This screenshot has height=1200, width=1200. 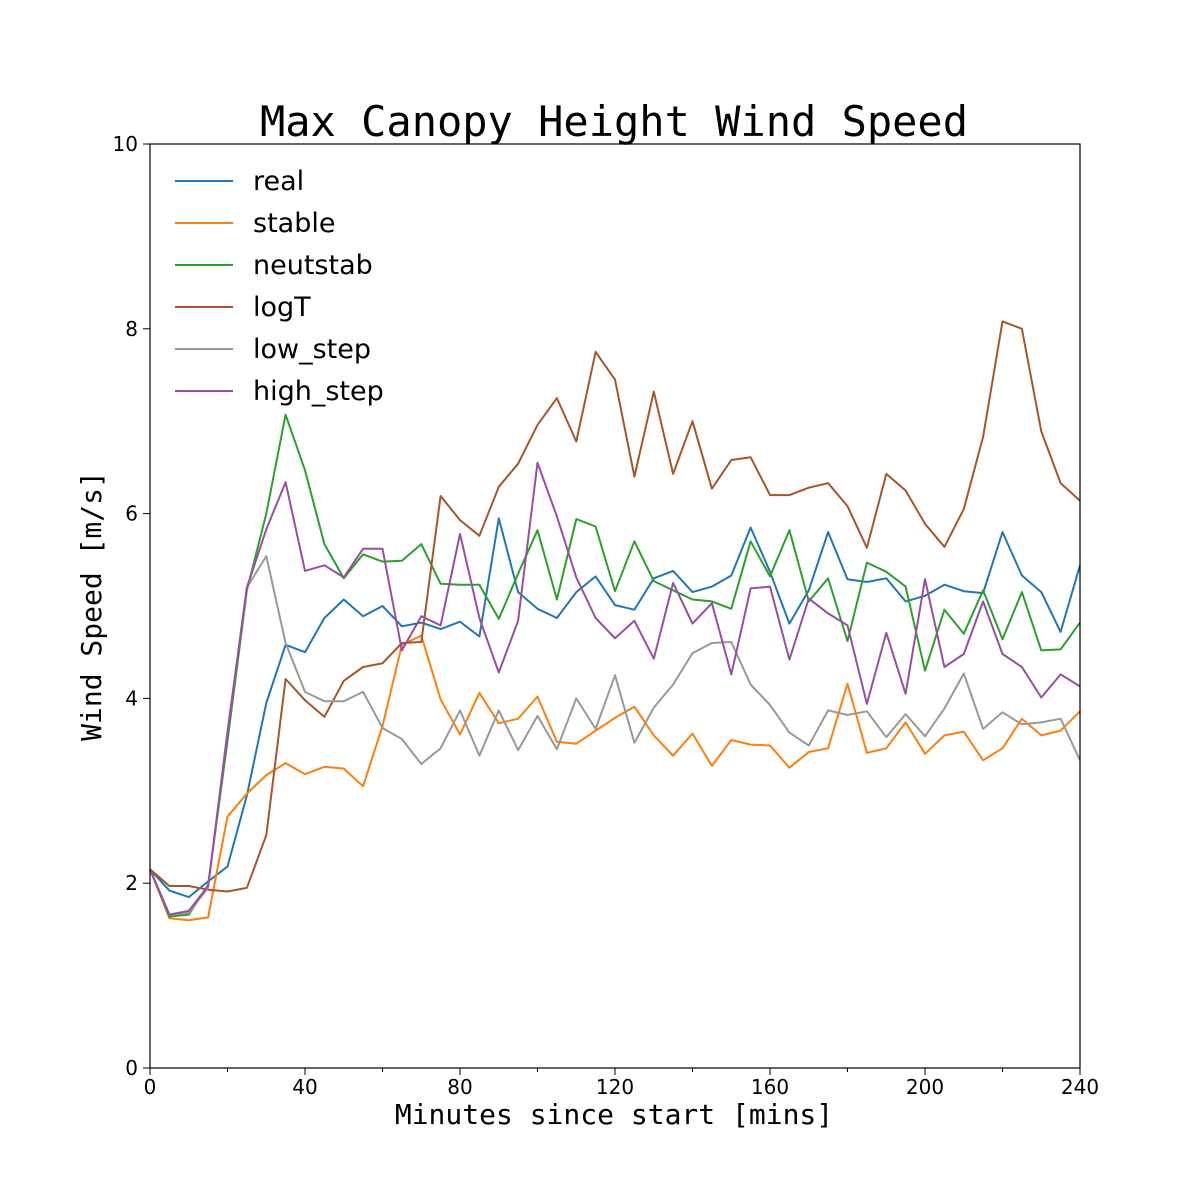 What do you see at coordinates (312, 349) in the screenshot?
I see `legend-label-low_step: low_step` at bounding box center [312, 349].